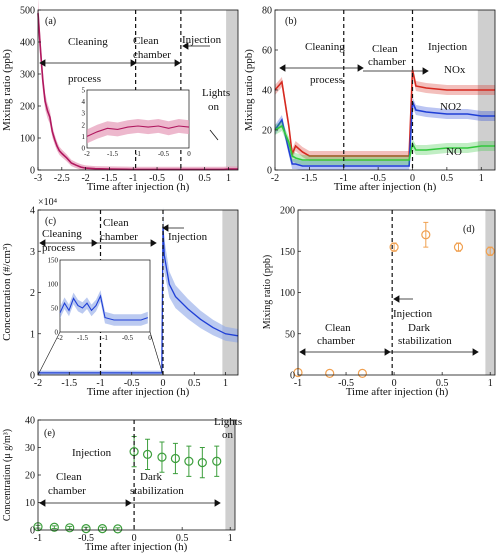 The width and height of the screenshot is (500, 557). What do you see at coordinates (469, 229) in the screenshot?
I see `panel-label: (d)` at bounding box center [469, 229].